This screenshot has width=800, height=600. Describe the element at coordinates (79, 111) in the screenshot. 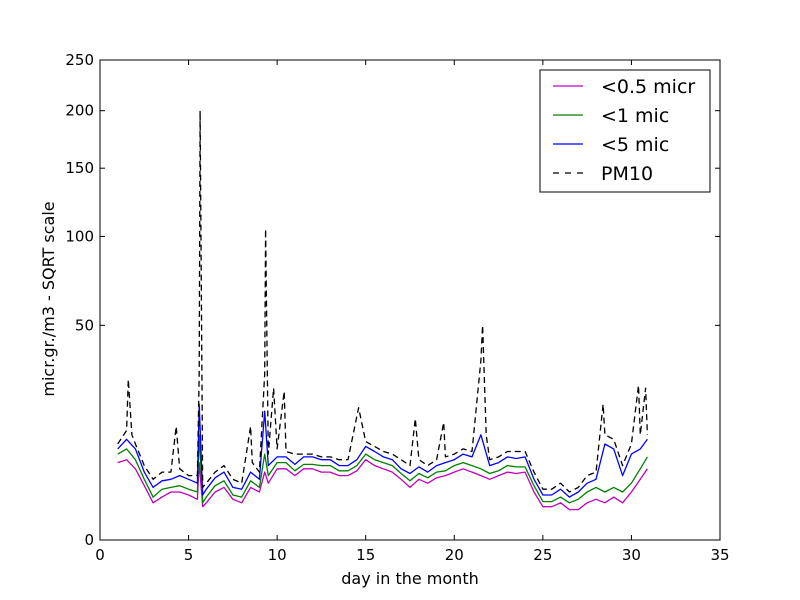

I see `y-tick-label: 200` at that location.